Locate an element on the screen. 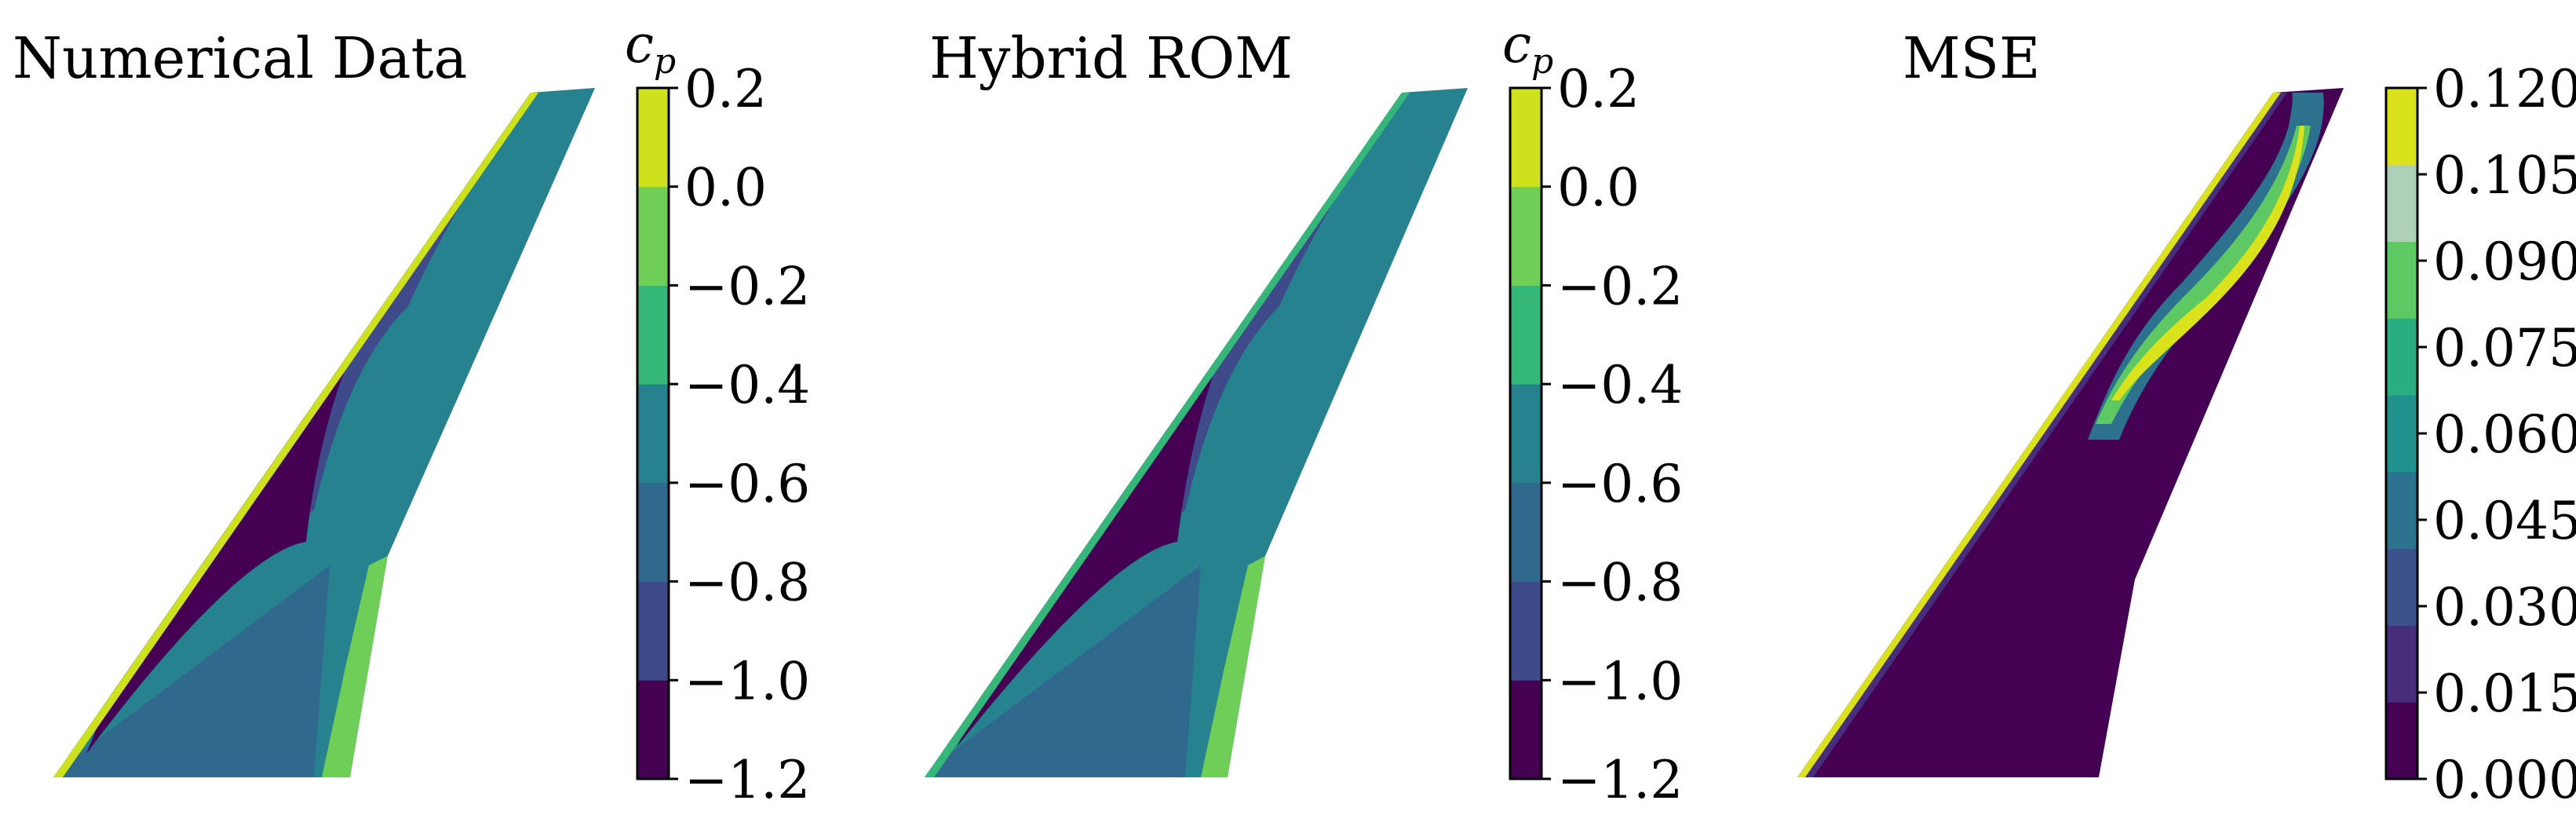 This screenshot has width=2576, height=826. colorbar-tick-label: 0.090 is located at coordinates (2504, 262).